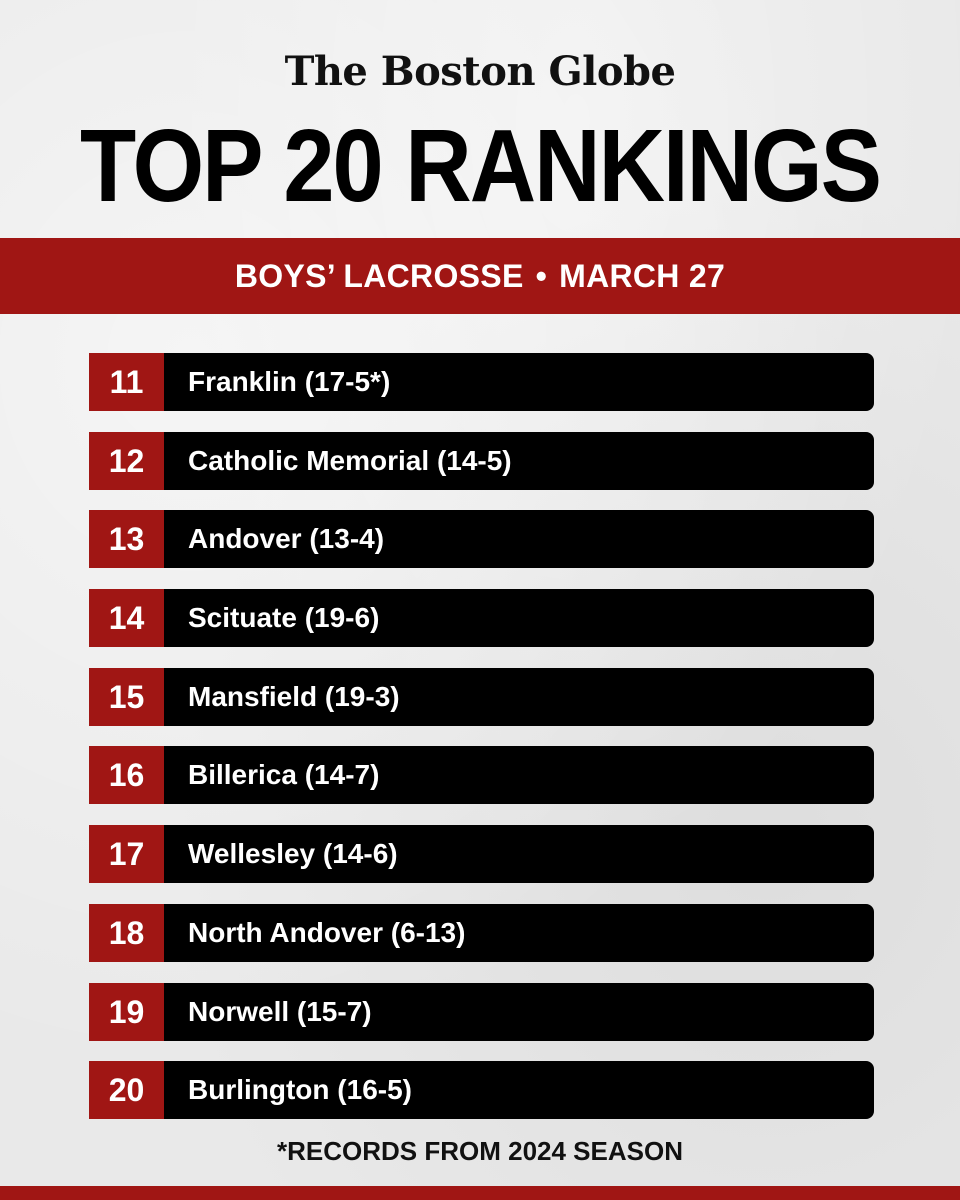 This screenshot has height=1200, width=960. I want to click on ranking-row: 16 Billerica (14-7), so click(481, 775).